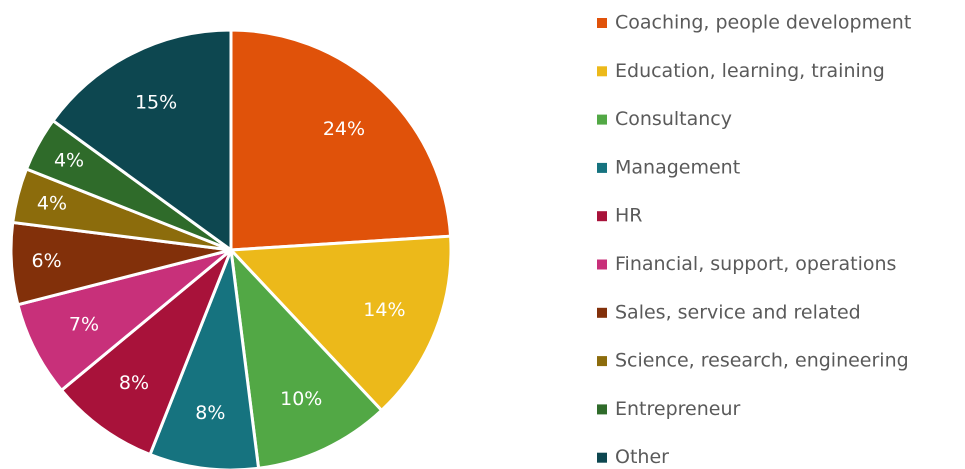 This screenshot has width=965, height=469. What do you see at coordinates (677, 409) in the screenshot?
I see `legend-text: Entrepreneur` at bounding box center [677, 409].